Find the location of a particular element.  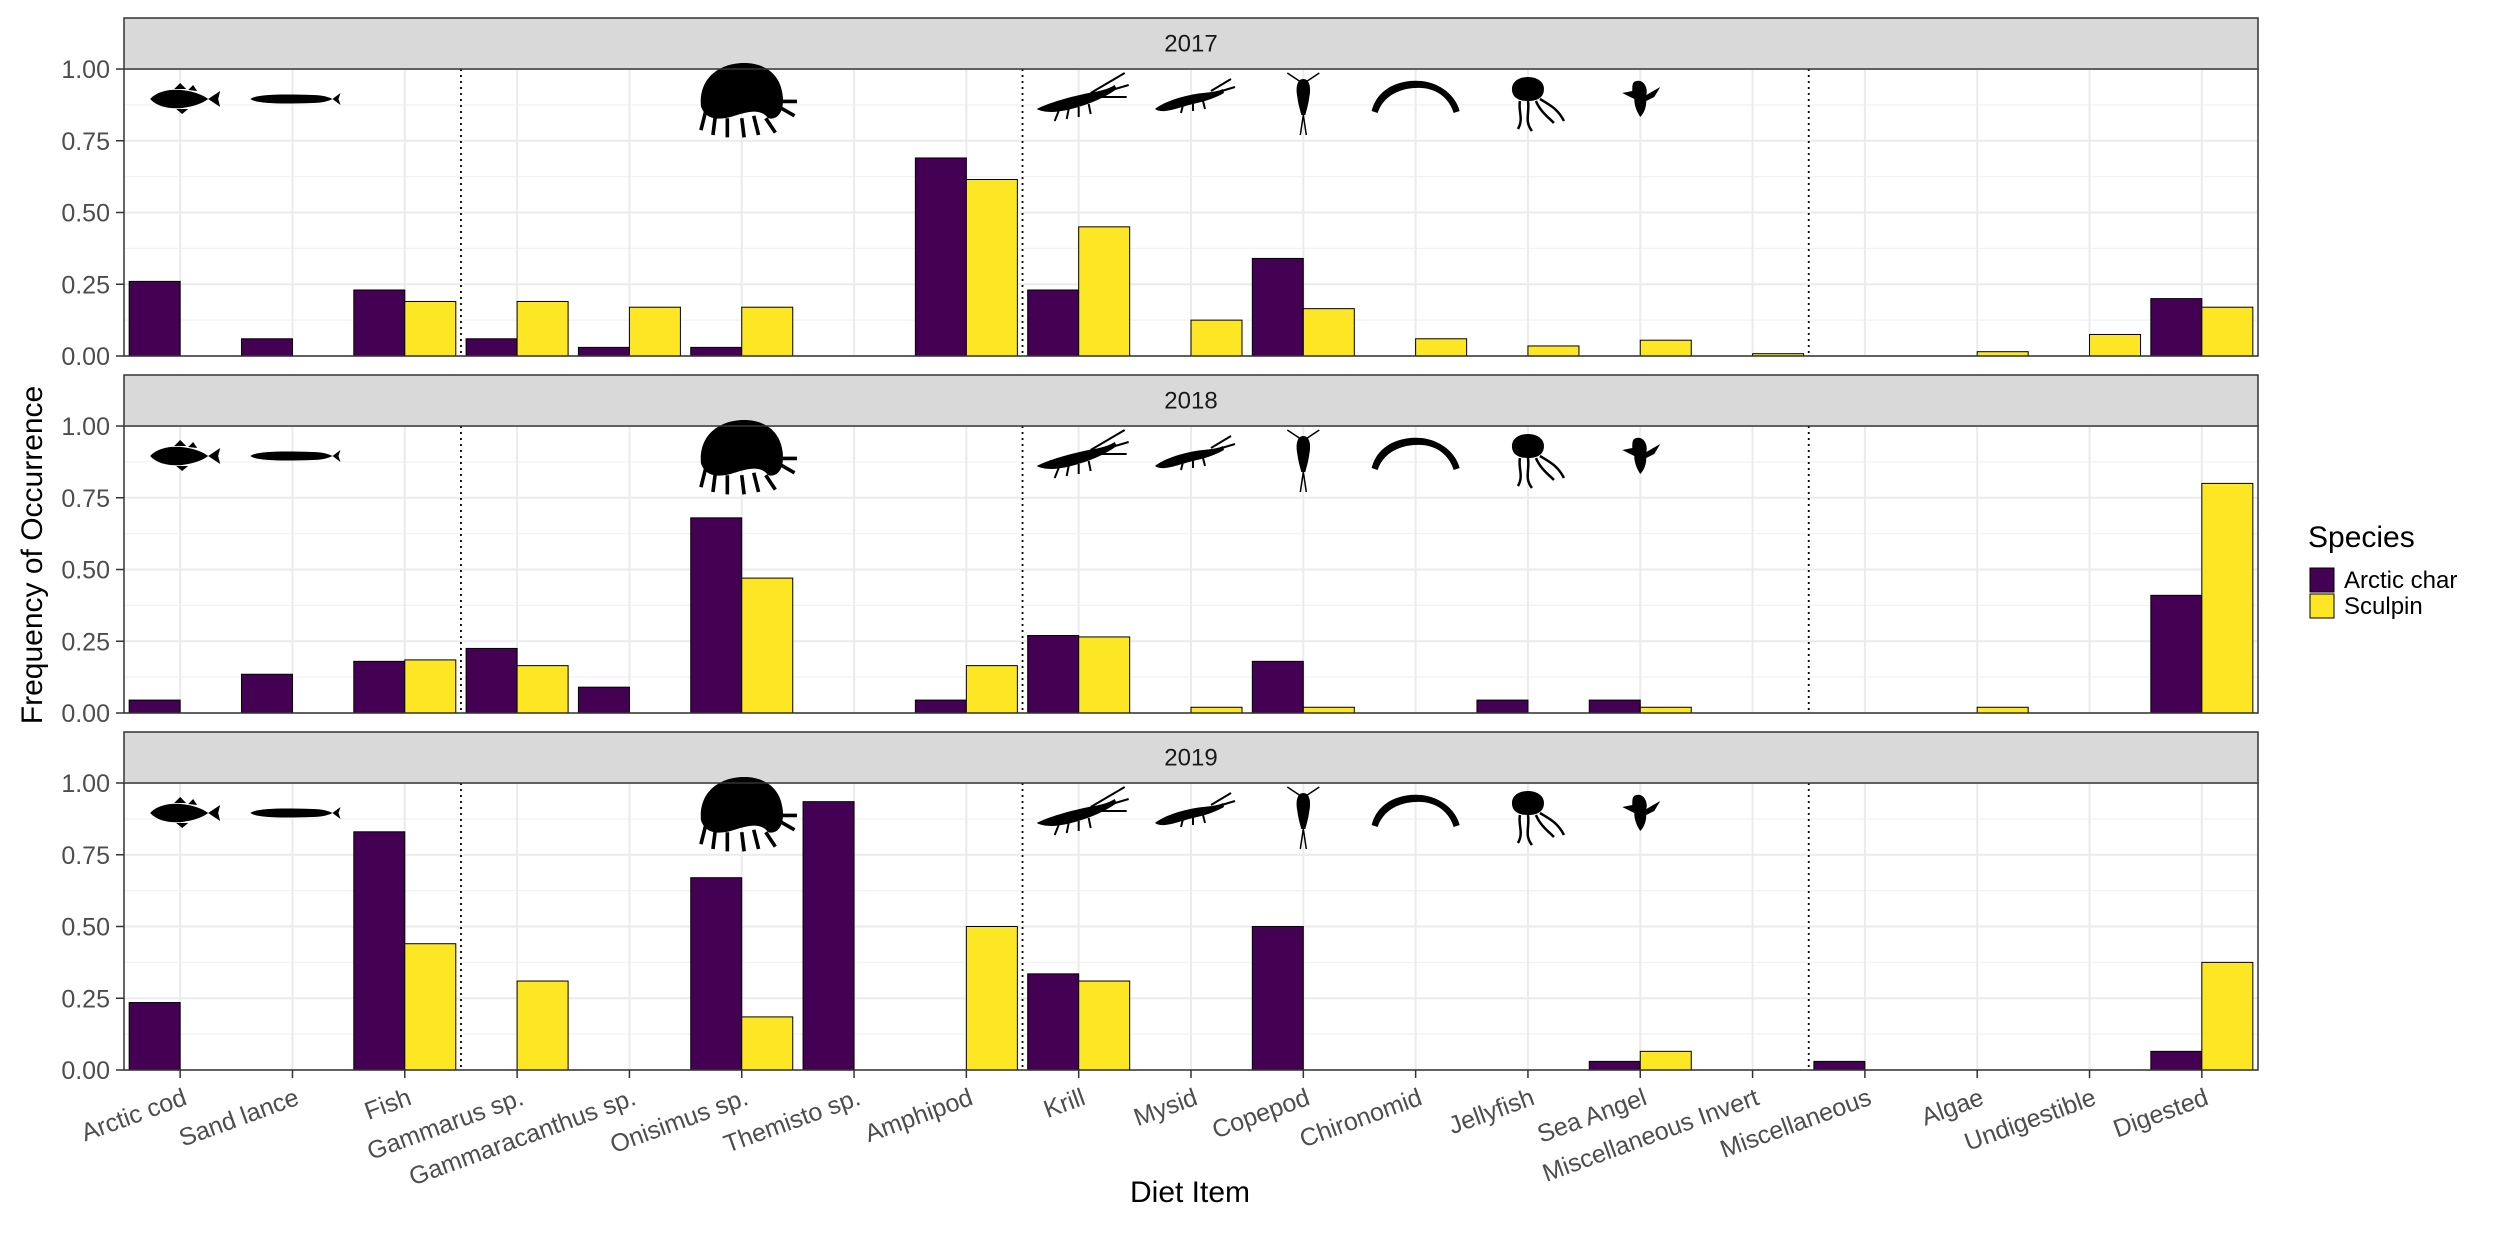

facet-strip-label: 2018 is located at coordinates (1190, 401).